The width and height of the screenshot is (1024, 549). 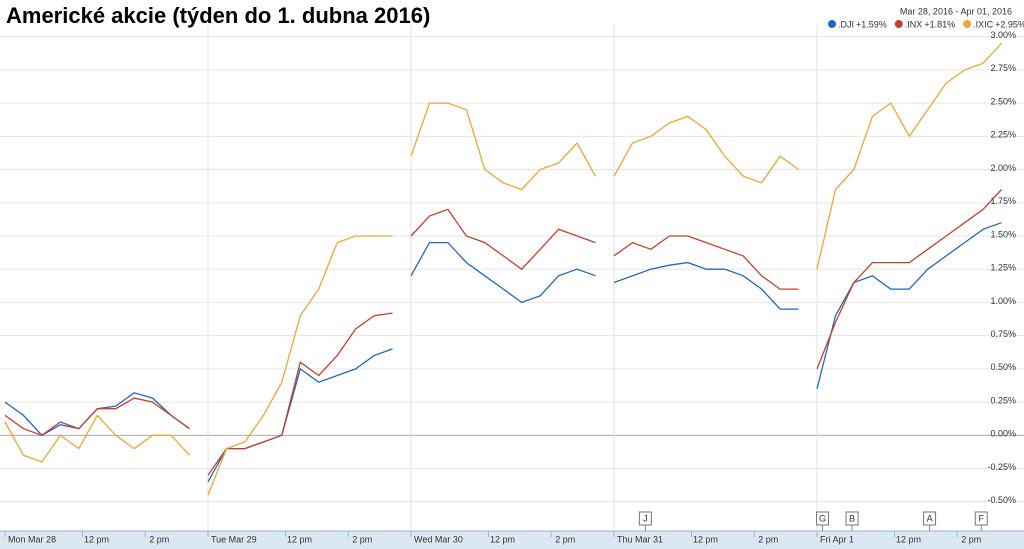 What do you see at coordinates (640, 539) in the screenshot?
I see `x-tick-label: Thu Mar 31` at bounding box center [640, 539].